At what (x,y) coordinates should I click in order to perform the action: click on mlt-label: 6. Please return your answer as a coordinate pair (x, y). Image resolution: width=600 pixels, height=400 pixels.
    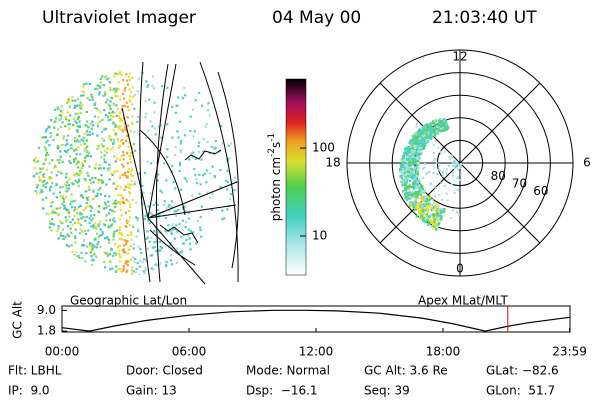
    Looking at the image, I should click on (587, 163).